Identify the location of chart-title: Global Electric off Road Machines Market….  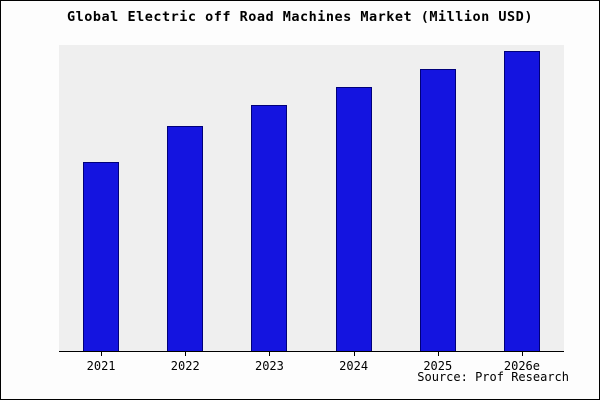
(300, 17).